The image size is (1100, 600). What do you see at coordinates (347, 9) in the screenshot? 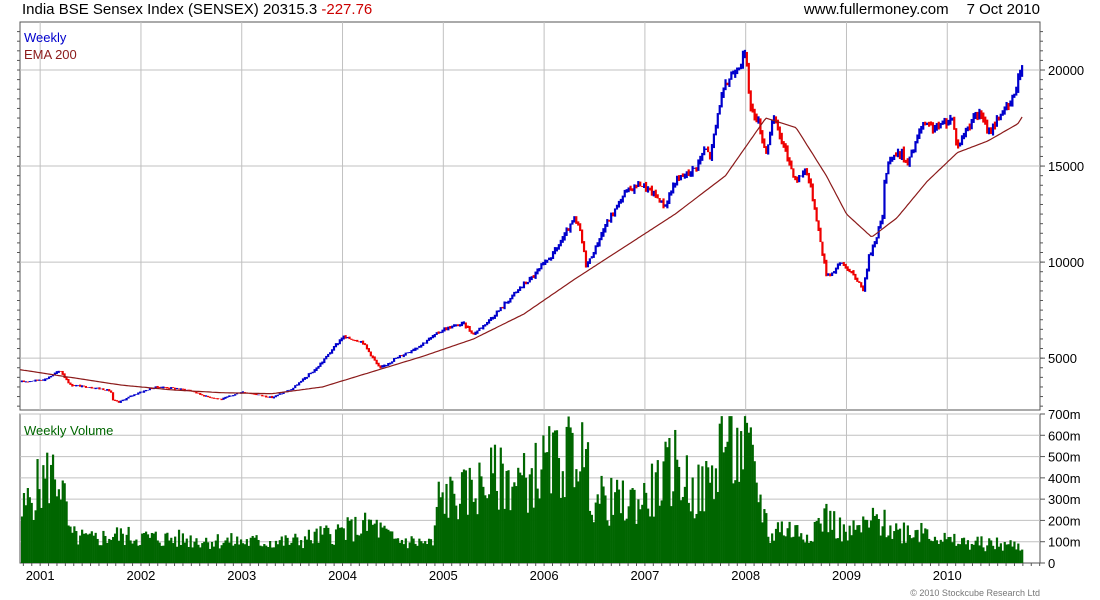
I see `price-change: -227.76` at bounding box center [347, 9].